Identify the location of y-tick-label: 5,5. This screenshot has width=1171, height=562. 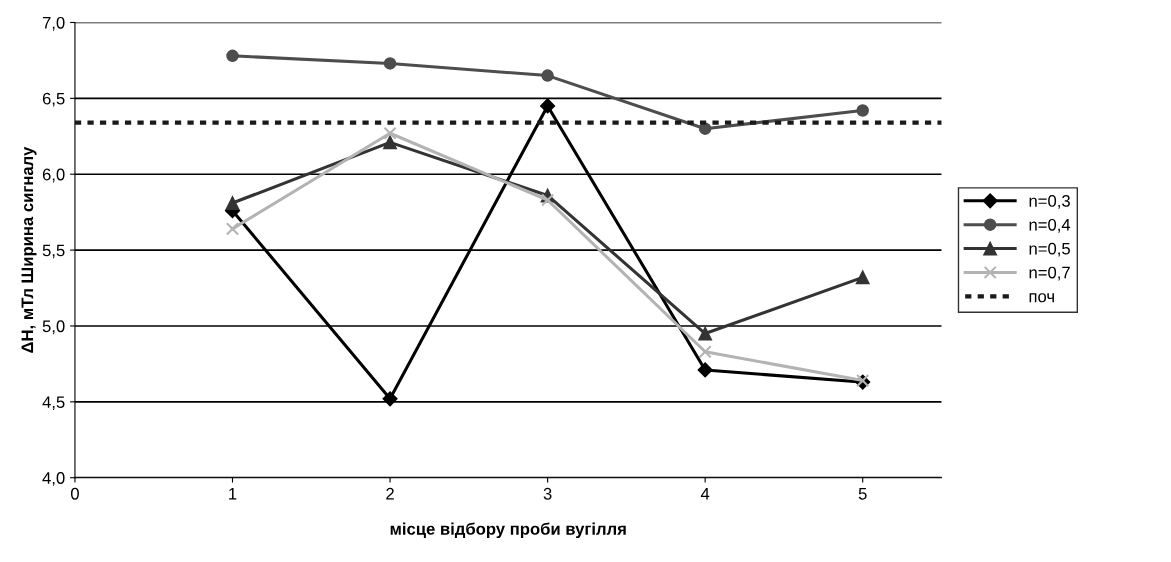
(53, 251).